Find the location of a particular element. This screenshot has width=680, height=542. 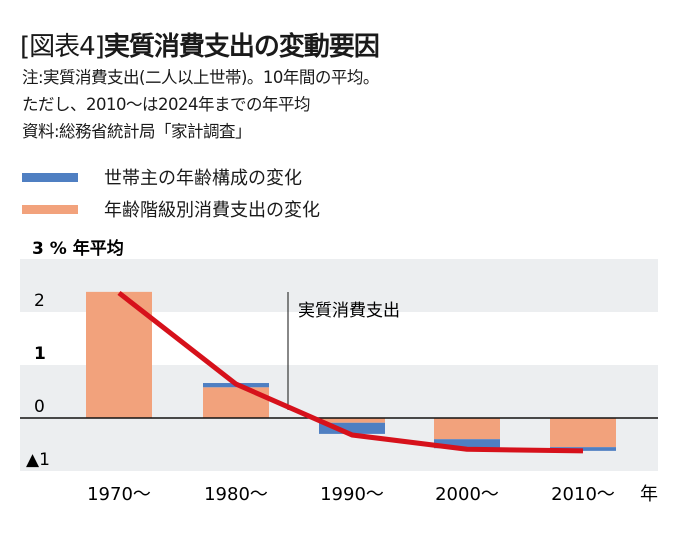

y-tick-label: 0 is located at coordinates (39, 407).